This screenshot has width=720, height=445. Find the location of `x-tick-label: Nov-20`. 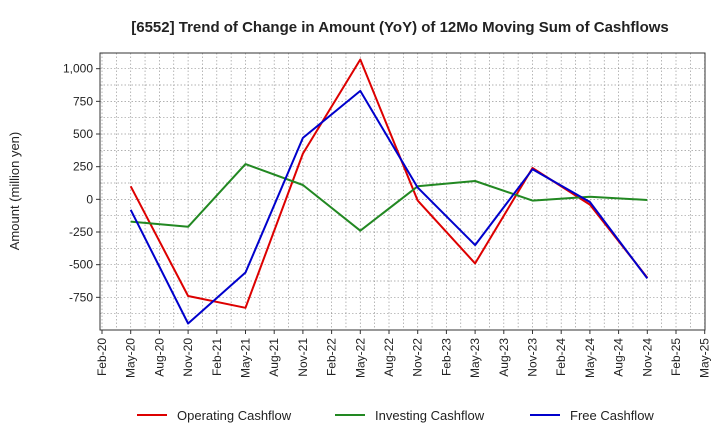

x-tick-label: Nov-20 is located at coordinates (188, 357).